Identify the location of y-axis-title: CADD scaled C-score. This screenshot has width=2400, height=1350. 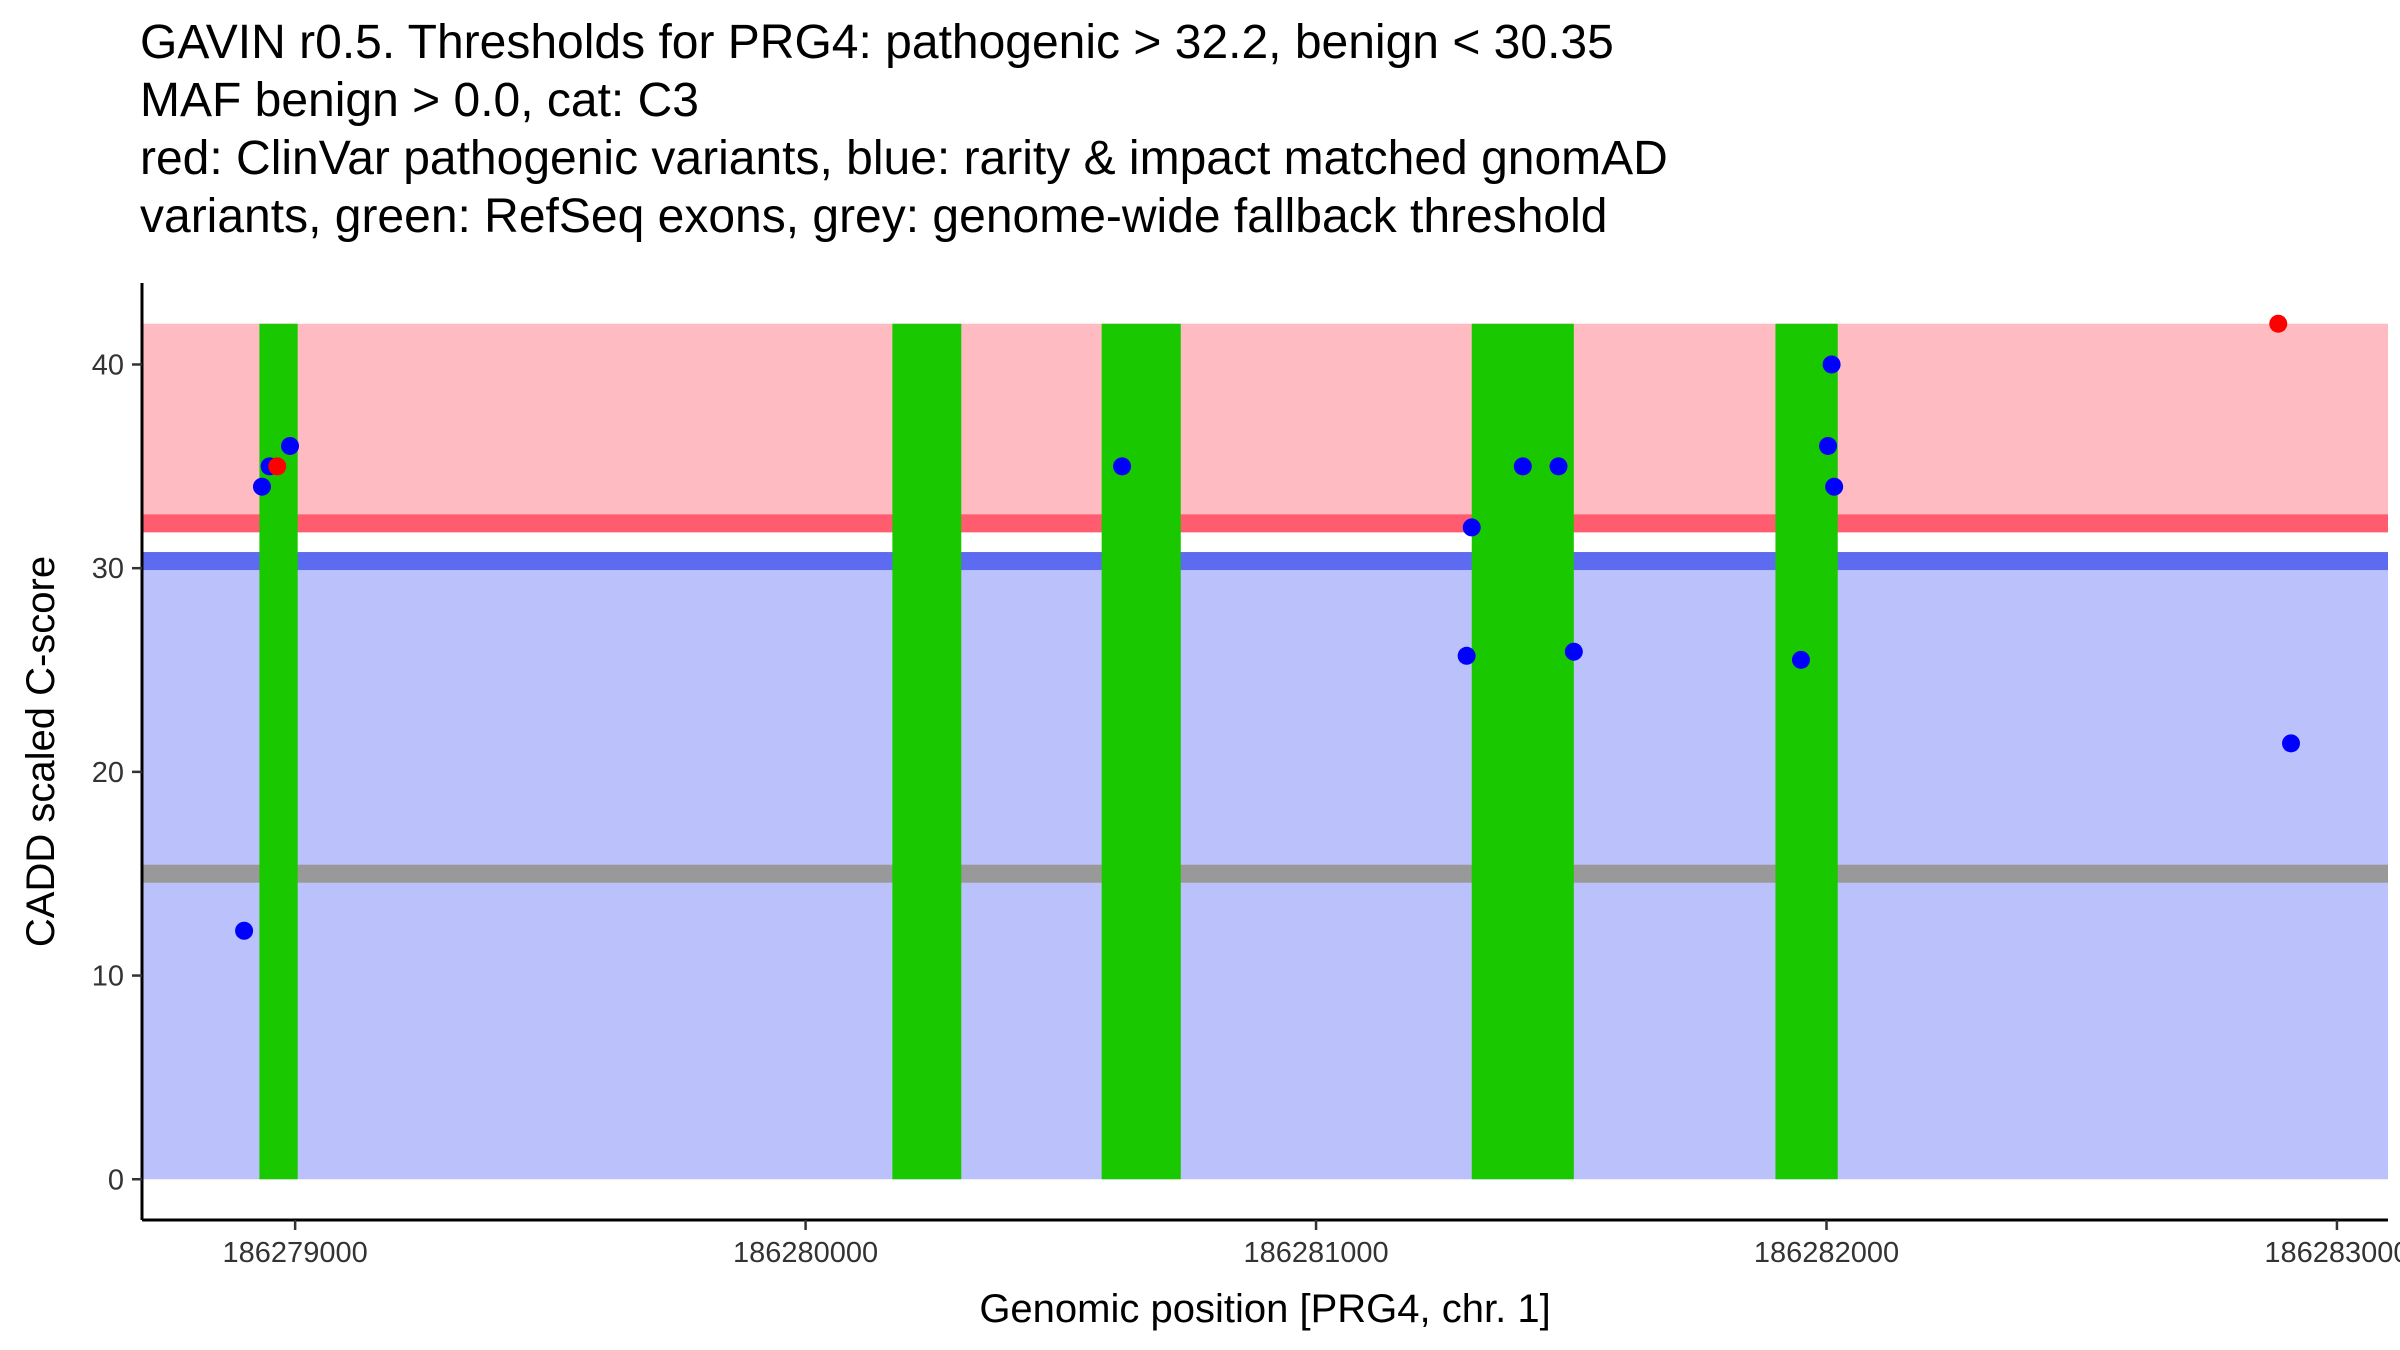
(41, 751).